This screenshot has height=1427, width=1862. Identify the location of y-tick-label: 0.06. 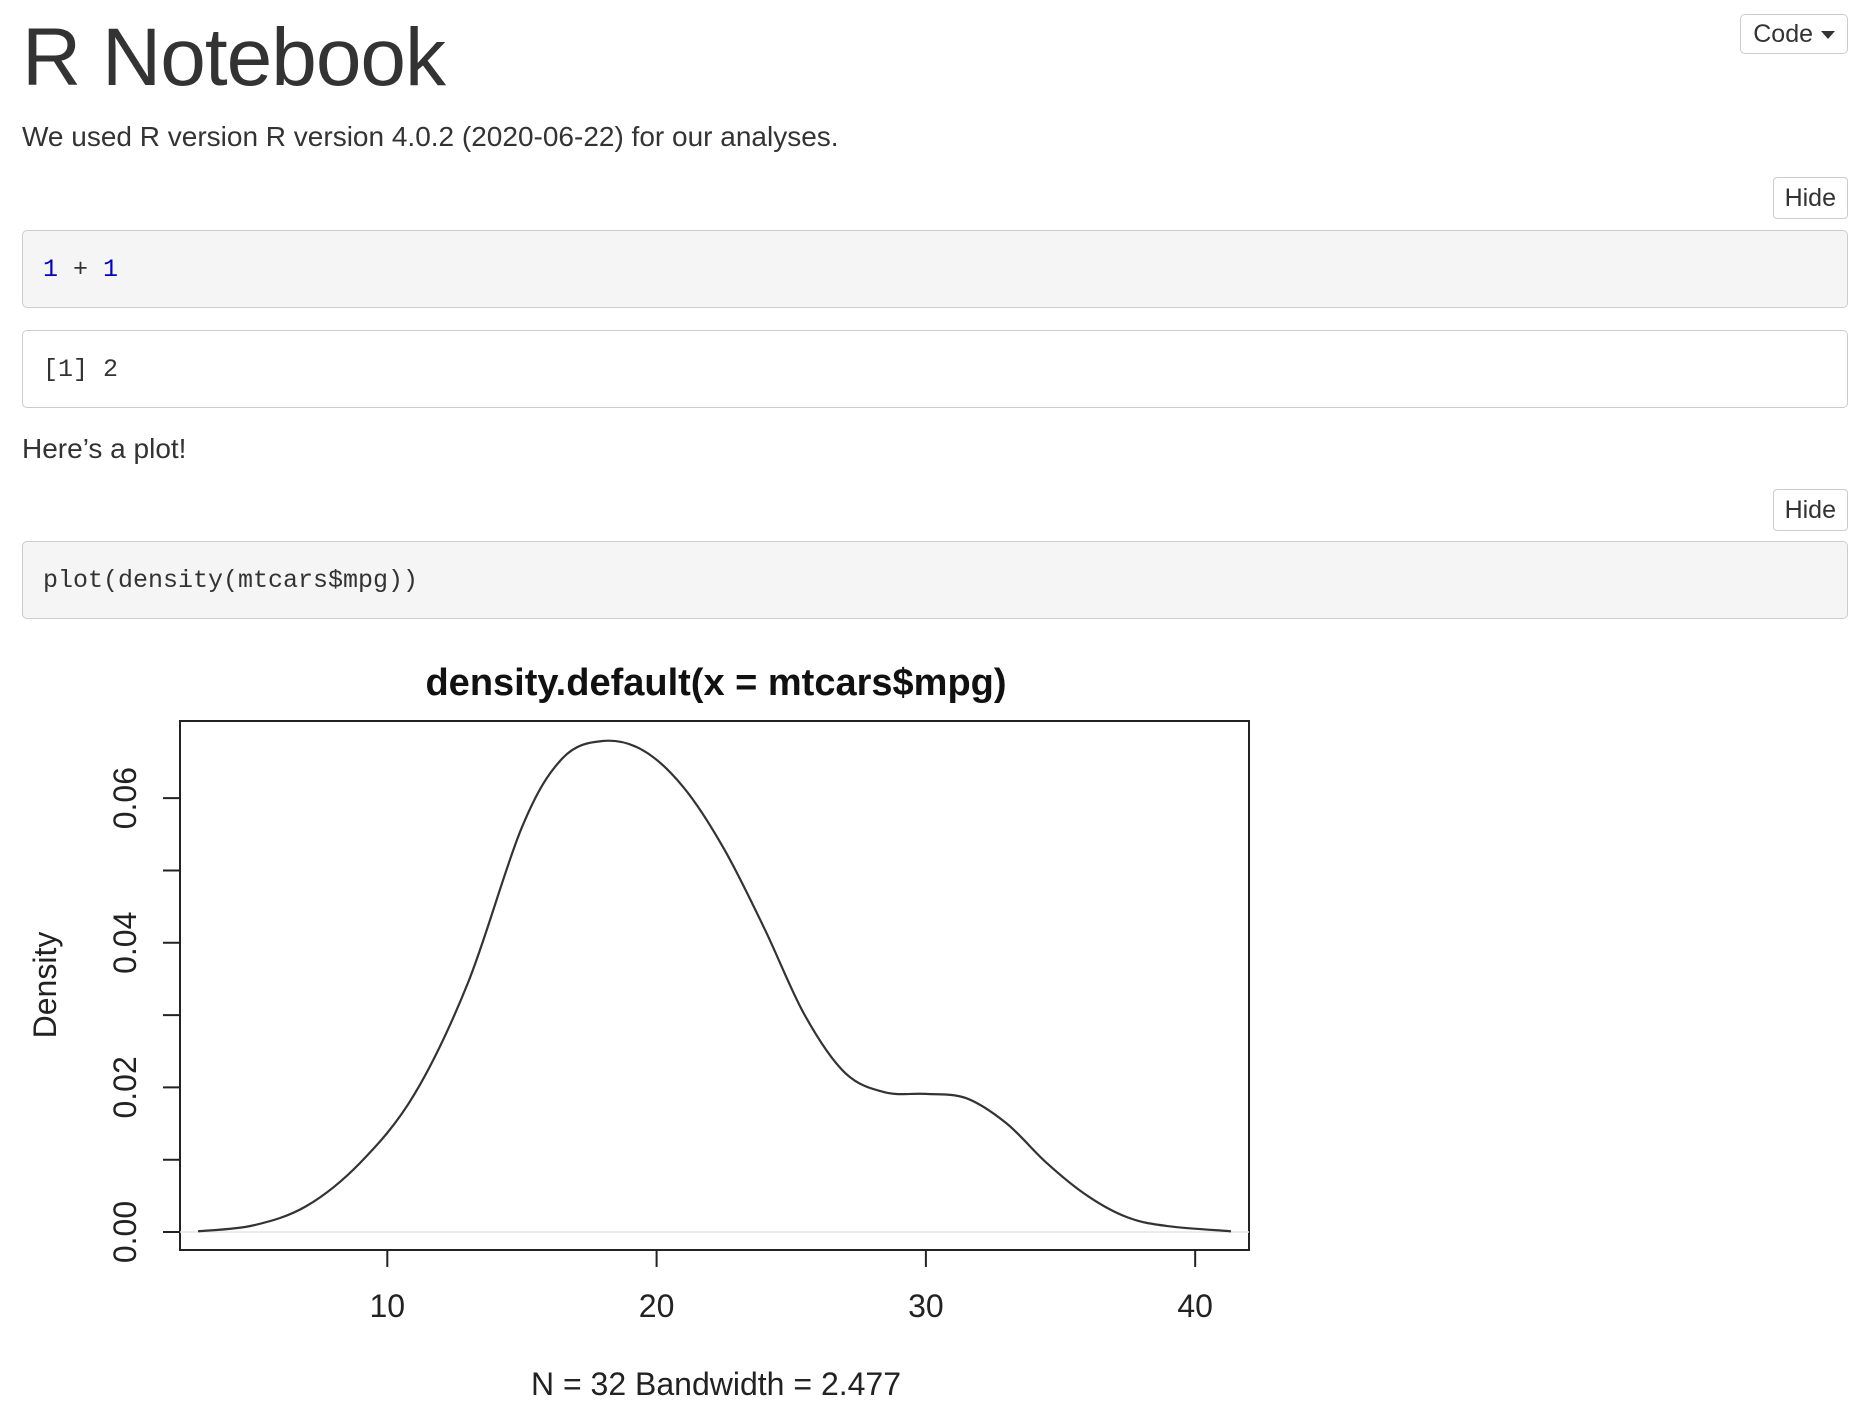
(125, 798).